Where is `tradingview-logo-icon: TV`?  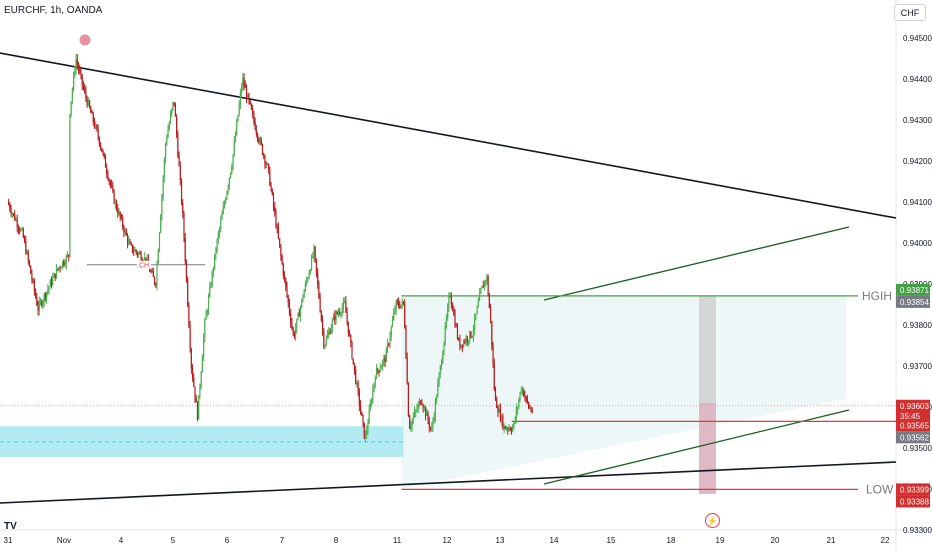 tradingview-logo-icon: TV is located at coordinates (10, 526).